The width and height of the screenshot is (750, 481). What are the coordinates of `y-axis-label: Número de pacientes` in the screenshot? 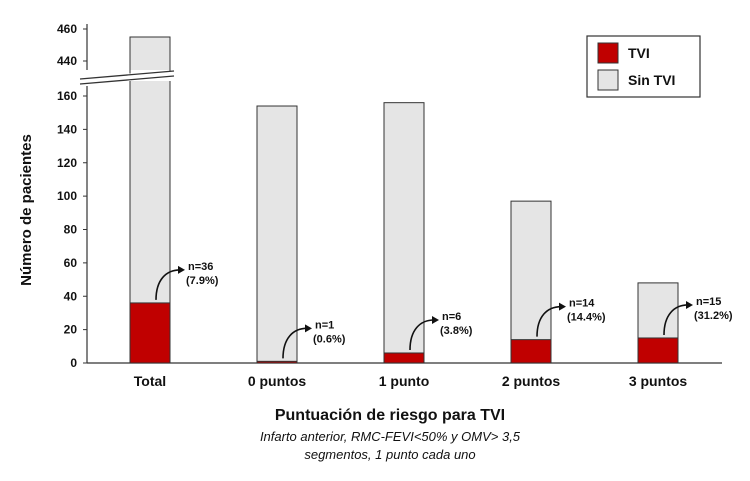 It's located at (26, 210).